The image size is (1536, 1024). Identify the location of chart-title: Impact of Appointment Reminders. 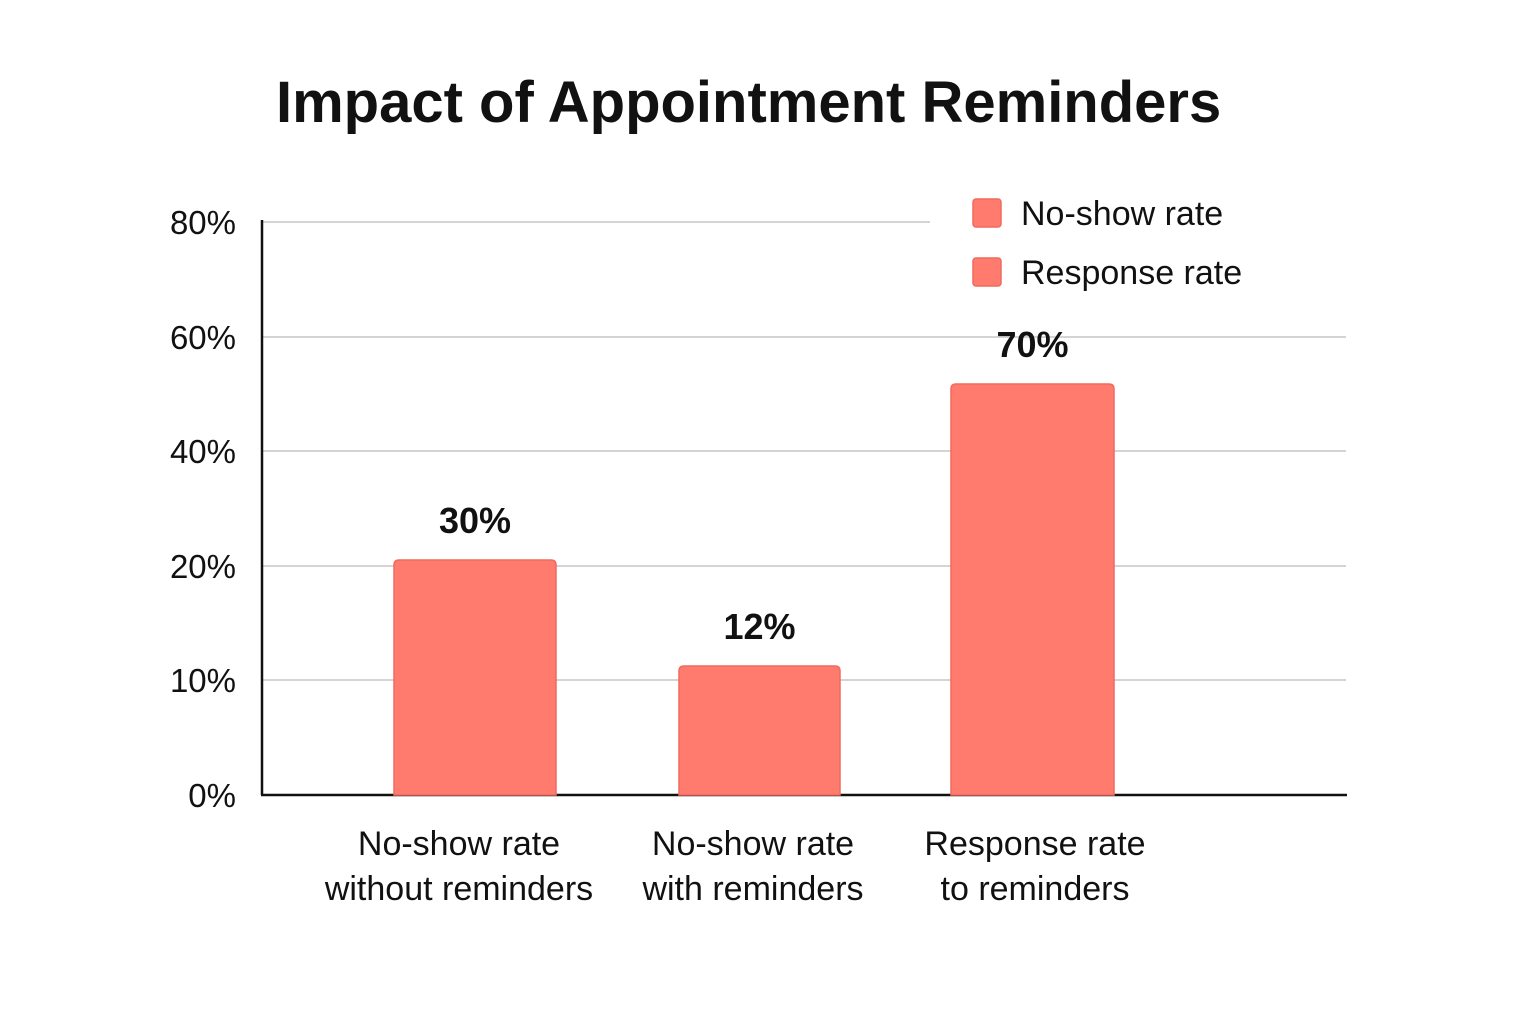
(748, 102).